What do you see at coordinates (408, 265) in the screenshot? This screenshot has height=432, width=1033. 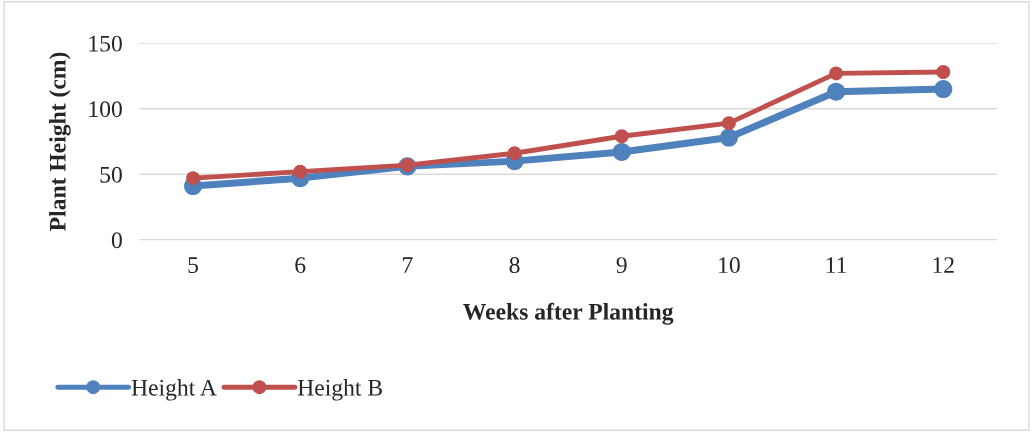 I see `x-tick-label: 7` at bounding box center [408, 265].